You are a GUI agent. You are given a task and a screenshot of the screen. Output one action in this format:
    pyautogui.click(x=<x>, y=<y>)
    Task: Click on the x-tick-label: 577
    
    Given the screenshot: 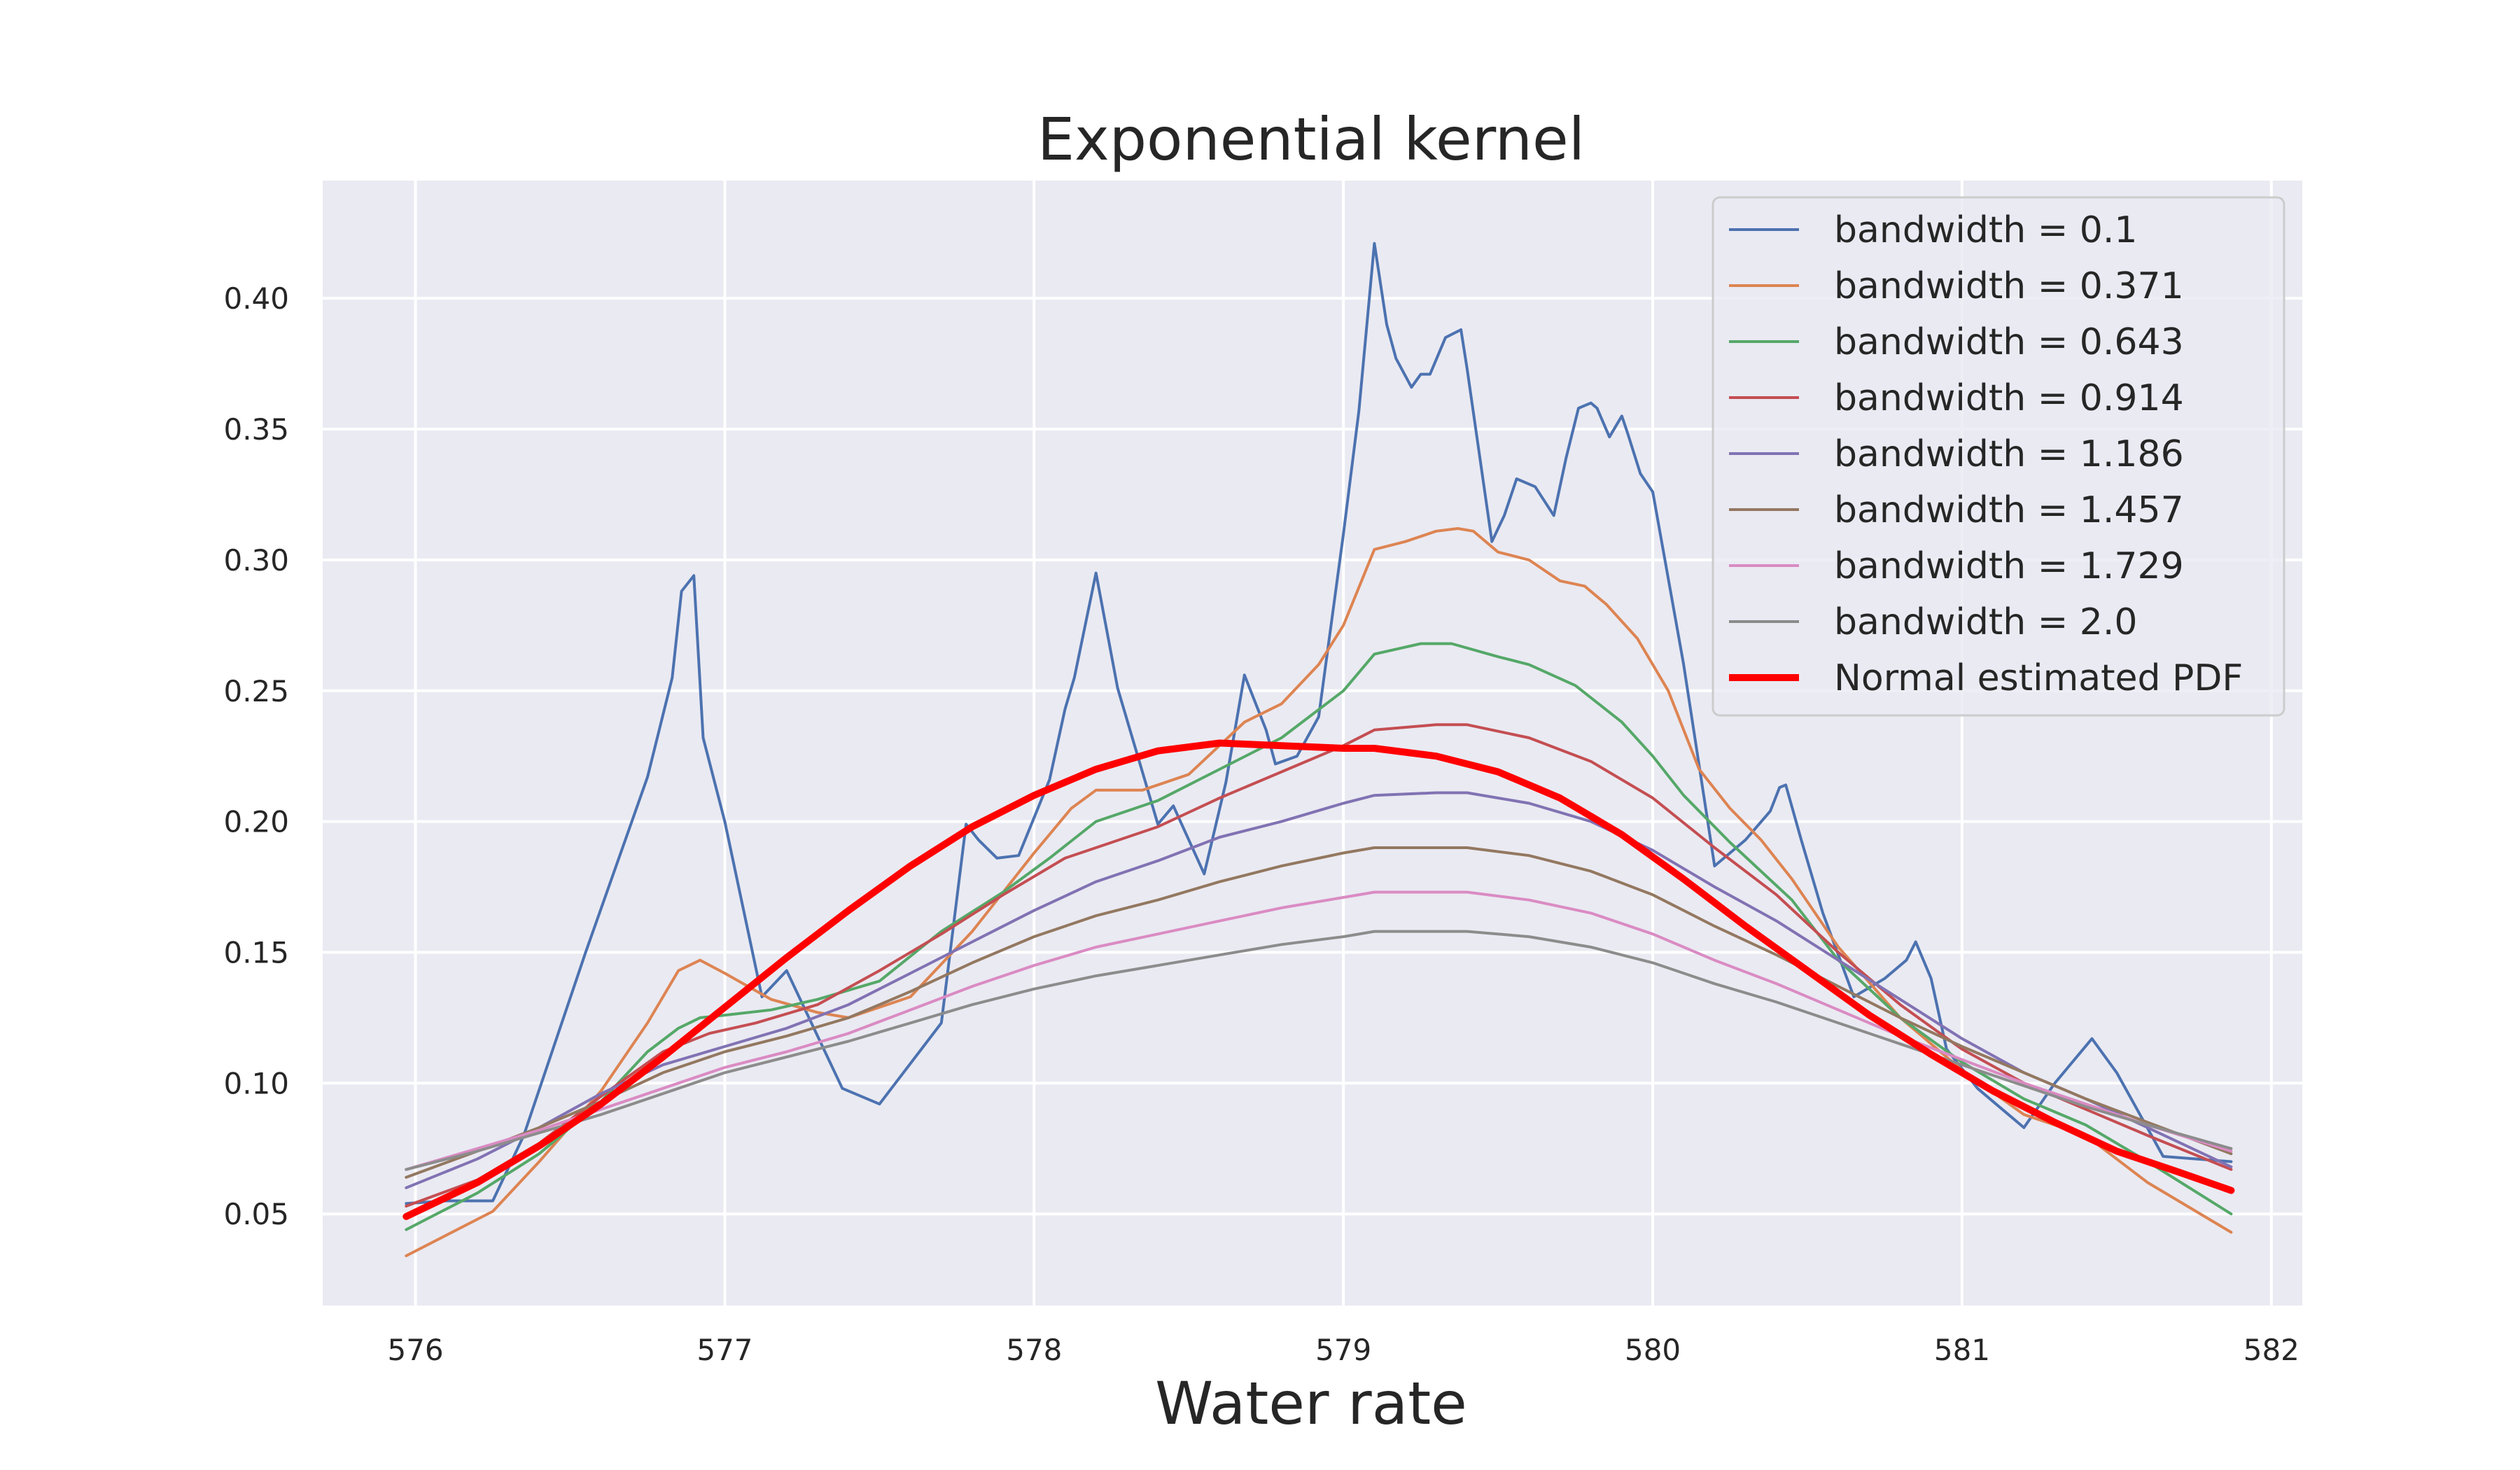 What is the action you would take?
    pyautogui.click(x=724, y=1350)
    